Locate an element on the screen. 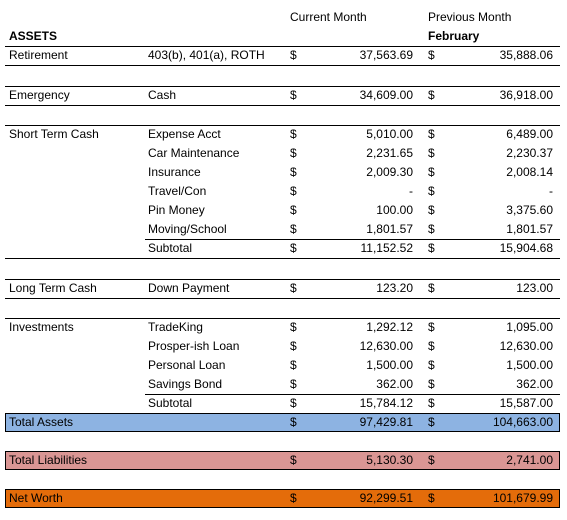 Image resolution: width=567 pixels, height=520 pixels. previous-amount: 362.00 is located at coordinates (534, 384).